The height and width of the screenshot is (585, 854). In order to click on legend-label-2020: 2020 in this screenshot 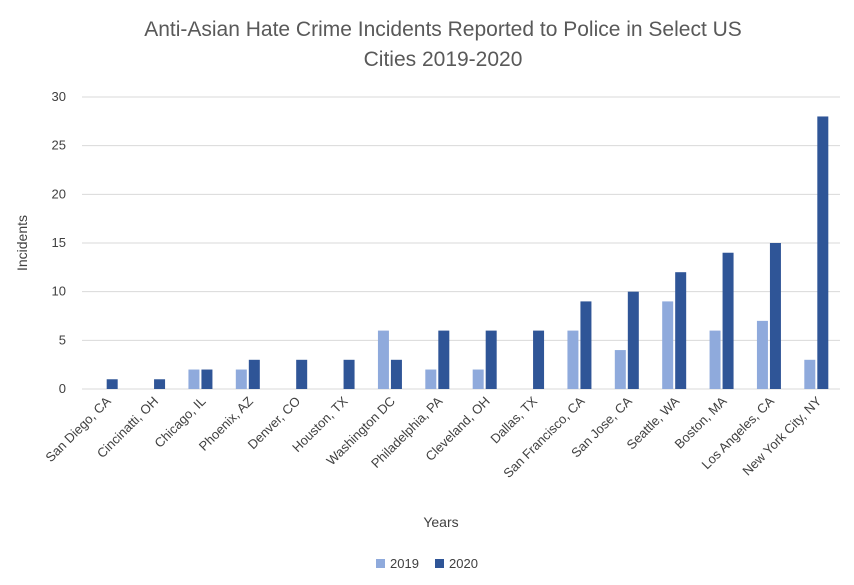, I will do `click(463, 563)`.